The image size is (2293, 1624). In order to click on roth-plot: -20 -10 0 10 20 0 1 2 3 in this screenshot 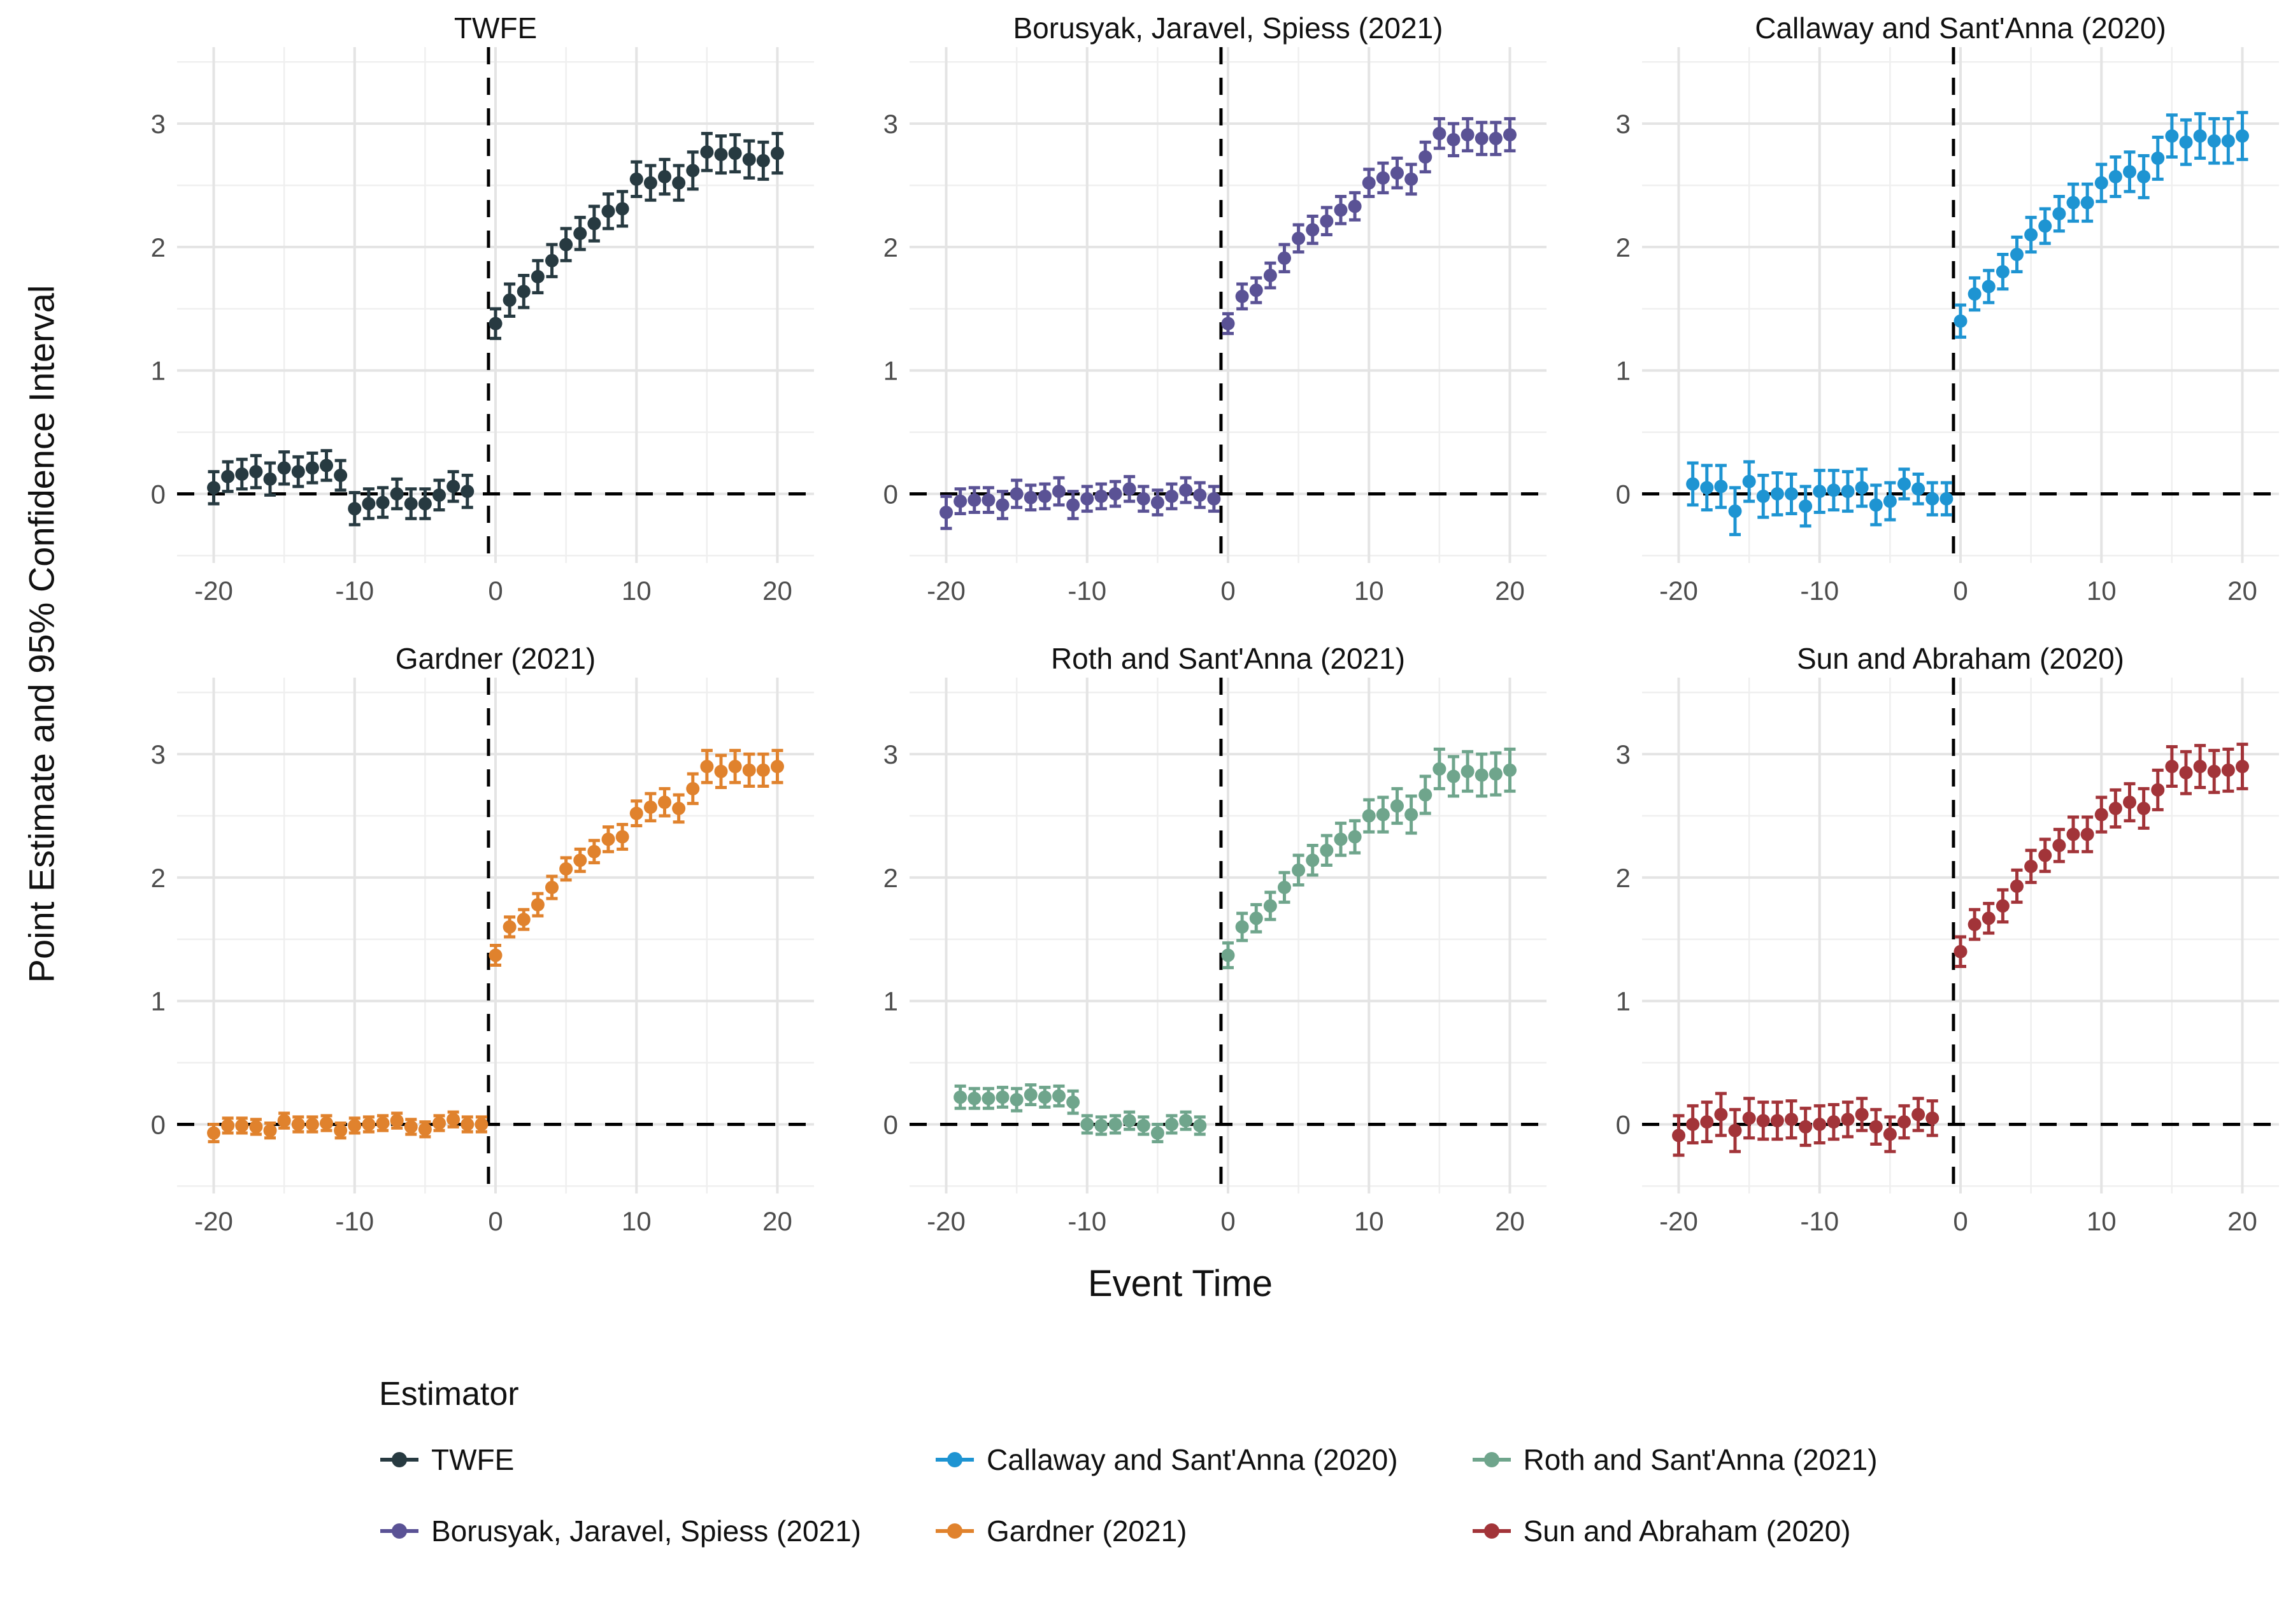, I will do `click(1215, 957)`.